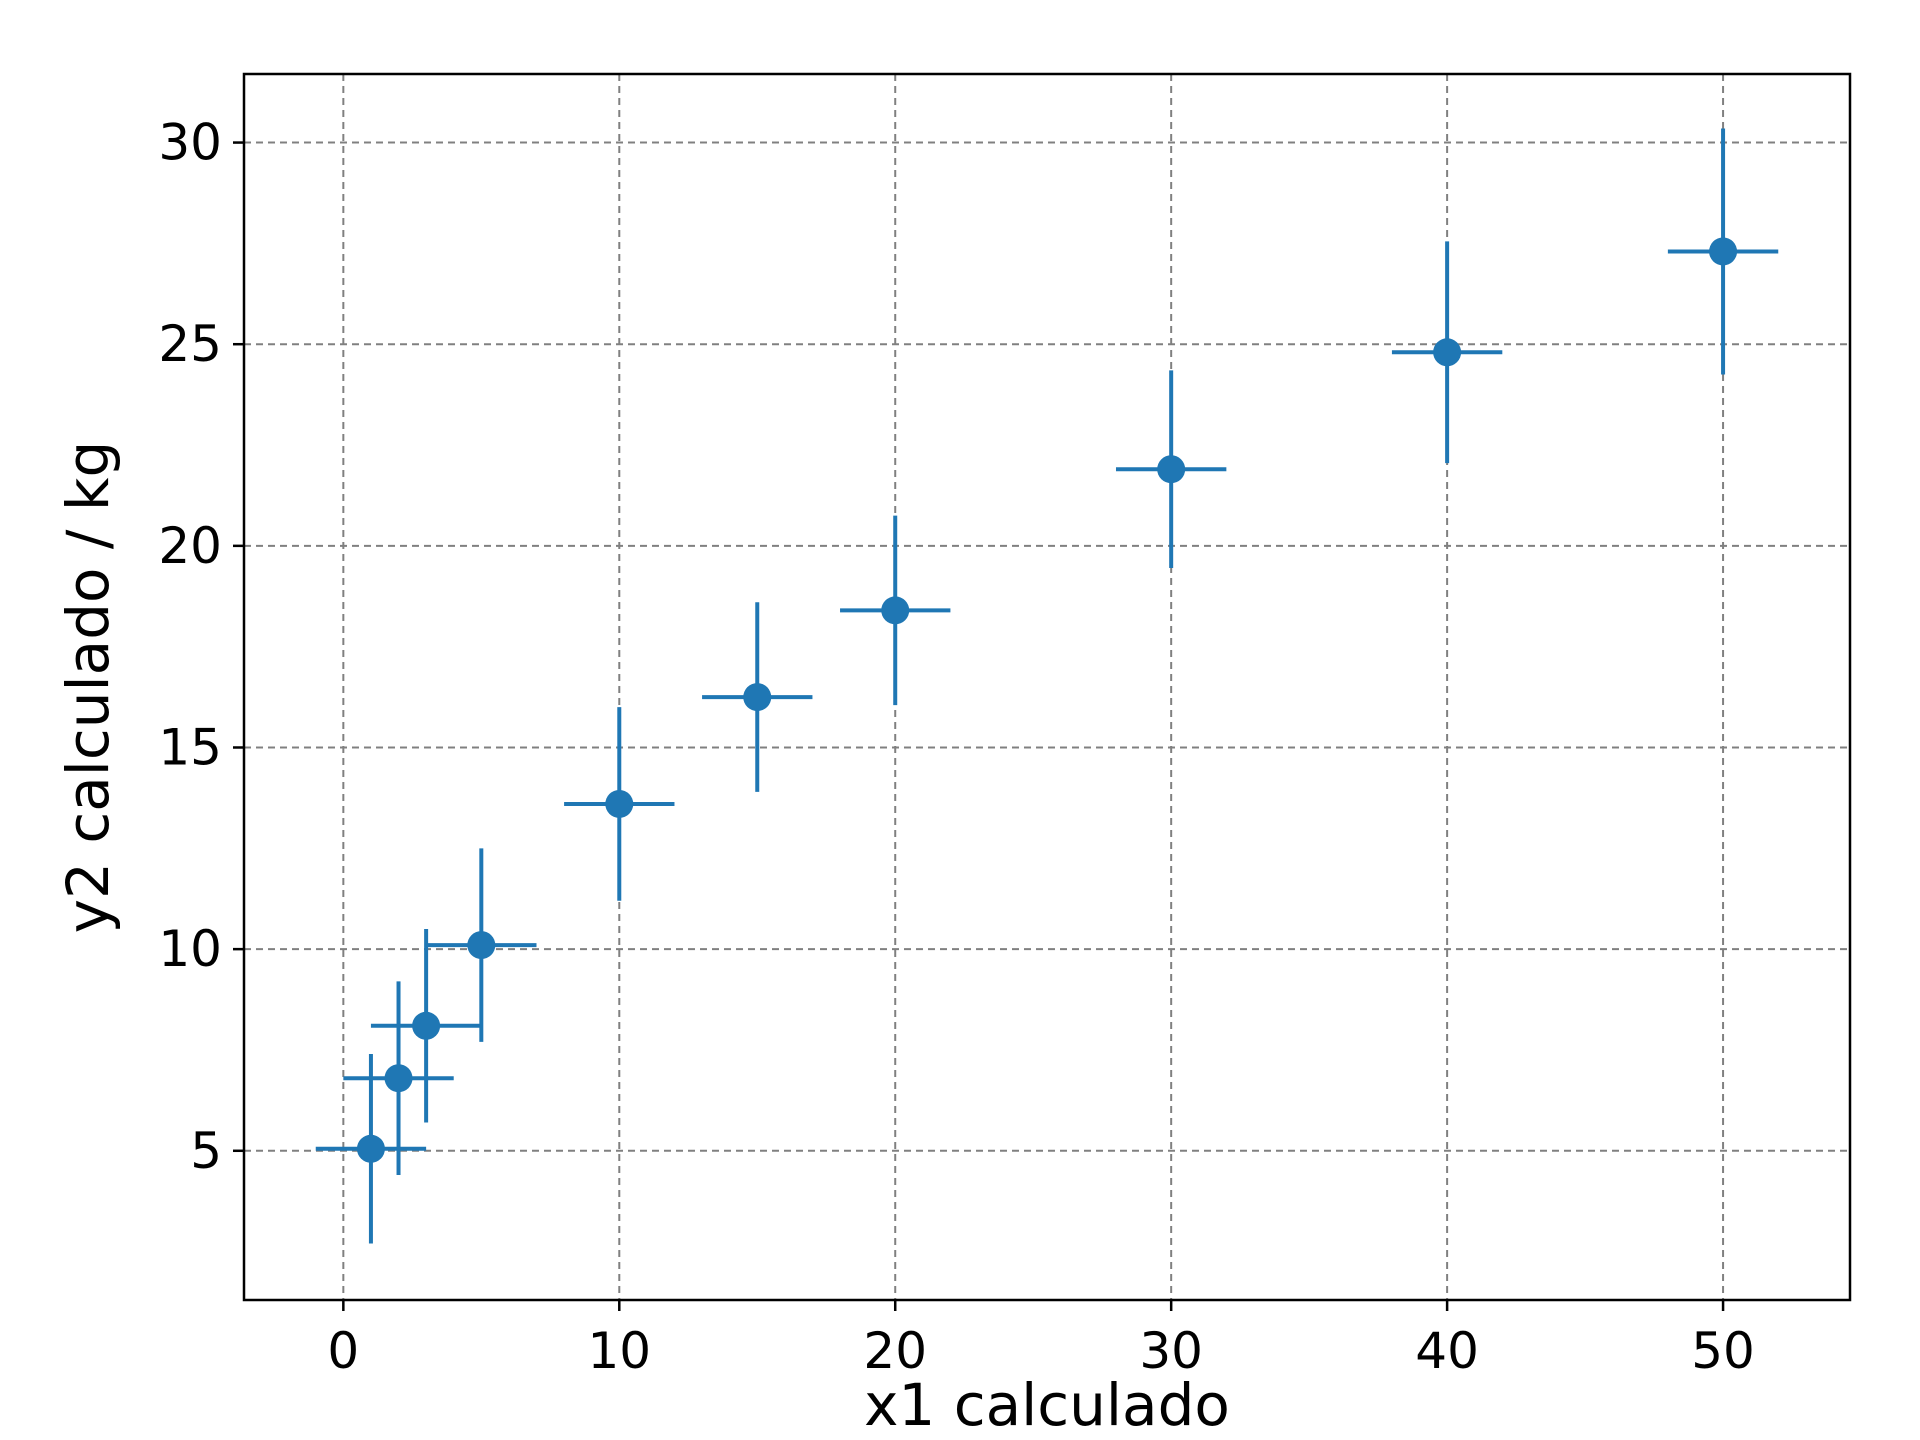  Describe the element at coordinates (190, 546) in the screenshot. I see `y-tick-label: 20` at that location.